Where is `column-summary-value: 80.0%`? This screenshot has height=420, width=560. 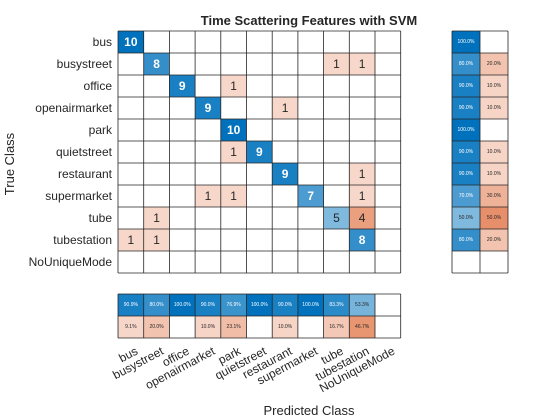
column-summary-value: 80.0% is located at coordinates (156, 305).